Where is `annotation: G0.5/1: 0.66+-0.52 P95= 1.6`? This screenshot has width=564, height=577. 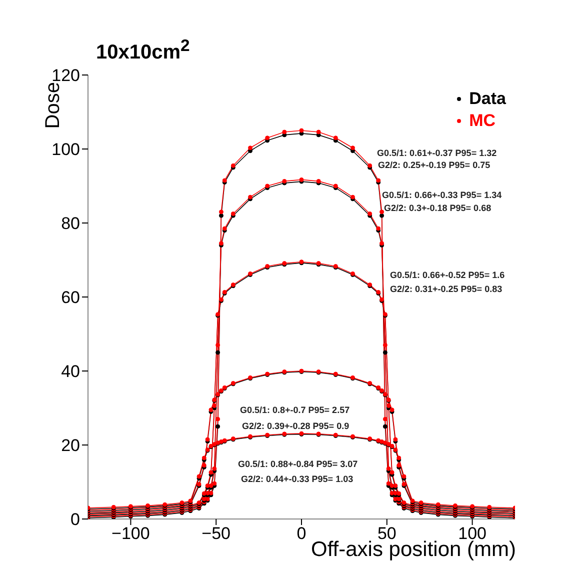
annotation: G0.5/1: 0.66+-0.52 P95= 1.6 is located at coordinates (447, 275).